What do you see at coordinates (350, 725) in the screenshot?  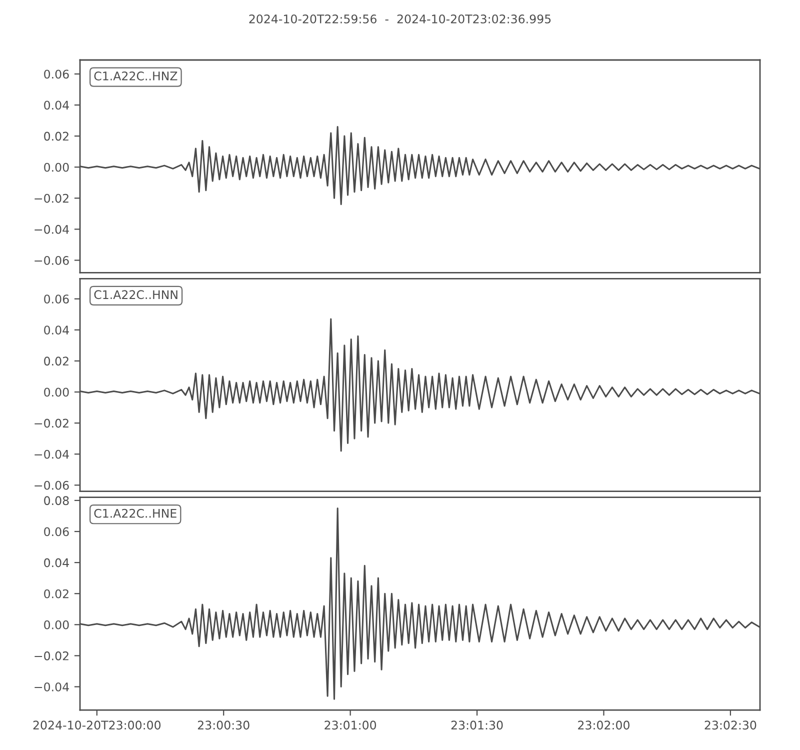 I see `x-tick-label: 23:01:00` at bounding box center [350, 725].